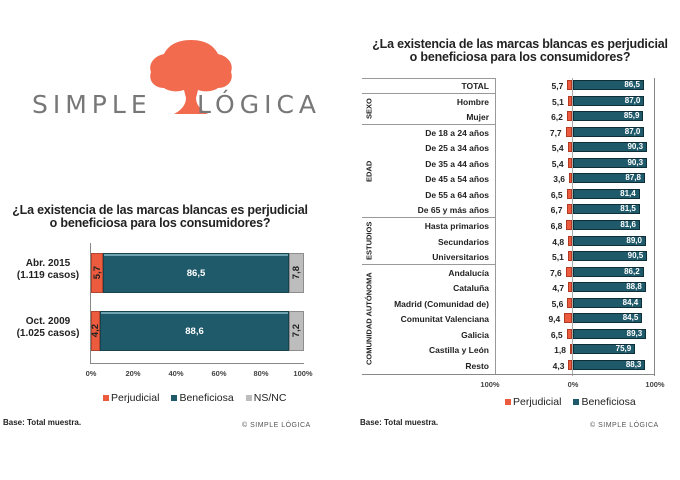 This screenshot has width=680, height=480. What do you see at coordinates (558, 365) in the screenshot?
I see `perjudicial-value: 4,3` at bounding box center [558, 365].